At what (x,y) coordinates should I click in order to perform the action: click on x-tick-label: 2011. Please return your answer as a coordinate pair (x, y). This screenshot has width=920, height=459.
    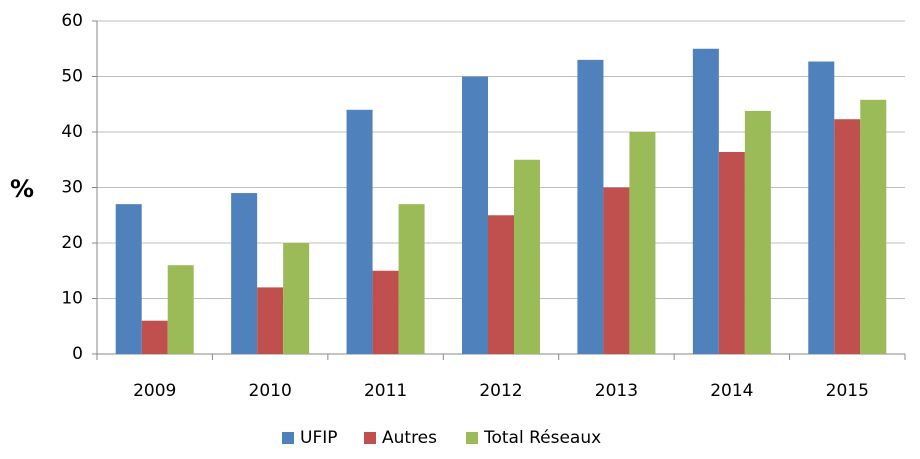
    Looking at the image, I should click on (385, 391).